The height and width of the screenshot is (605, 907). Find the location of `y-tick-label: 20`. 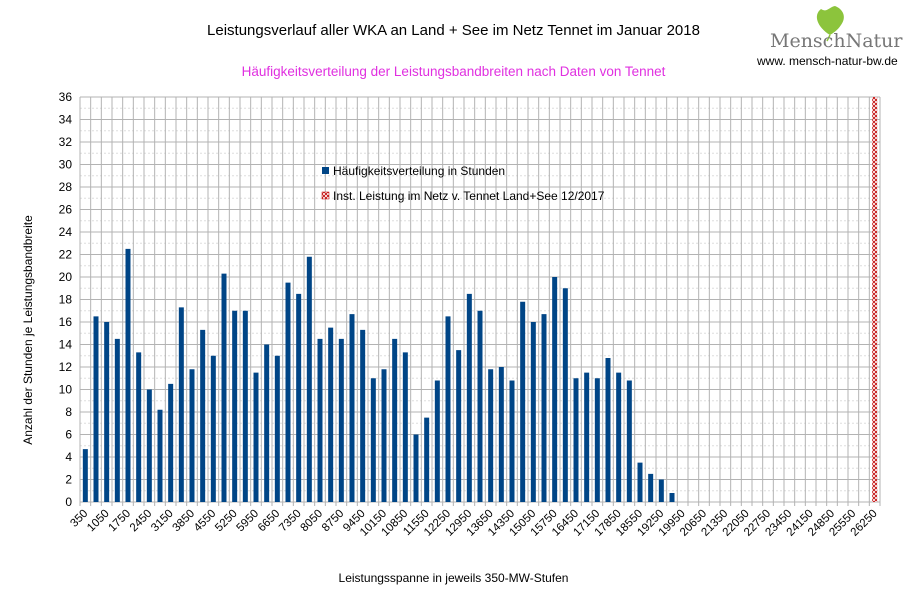

y-tick-label: 20 is located at coordinates (66, 277).